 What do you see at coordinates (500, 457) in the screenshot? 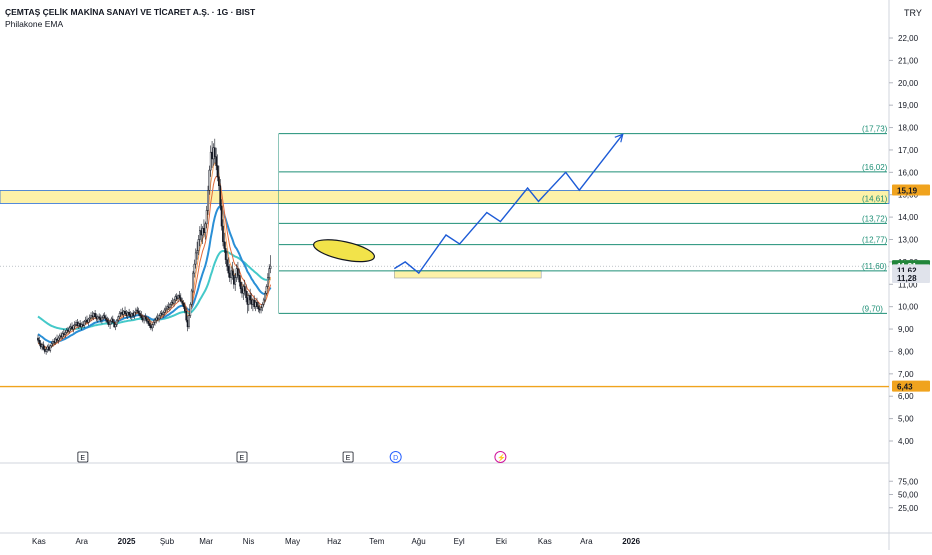
I see `split-badge` at bounding box center [500, 457].